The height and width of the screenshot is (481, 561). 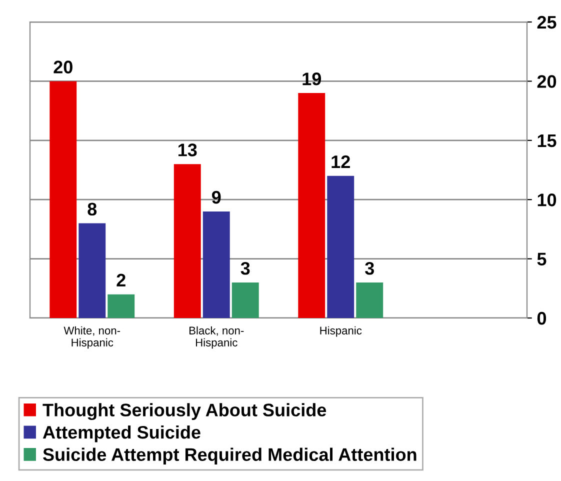 I want to click on legend-label: Thought Seriously About Suicide, so click(x=184, y=411).